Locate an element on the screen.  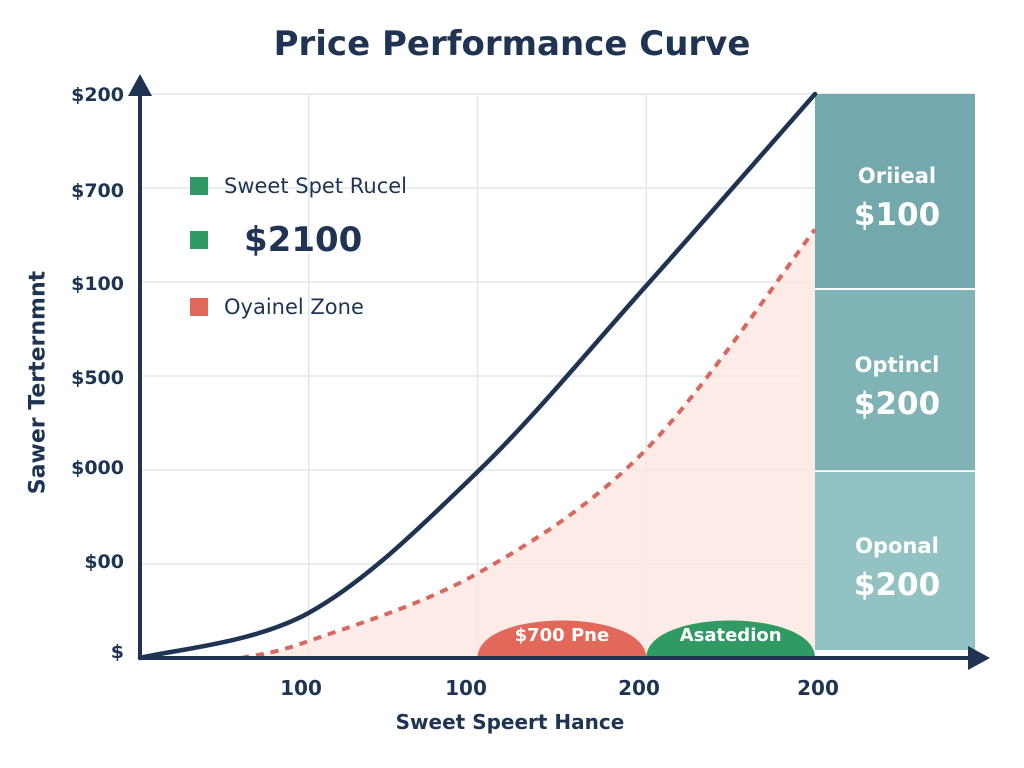
legend-item-sweet-spot: Sweet Spet Rucel is located at coordinates (298, 186).